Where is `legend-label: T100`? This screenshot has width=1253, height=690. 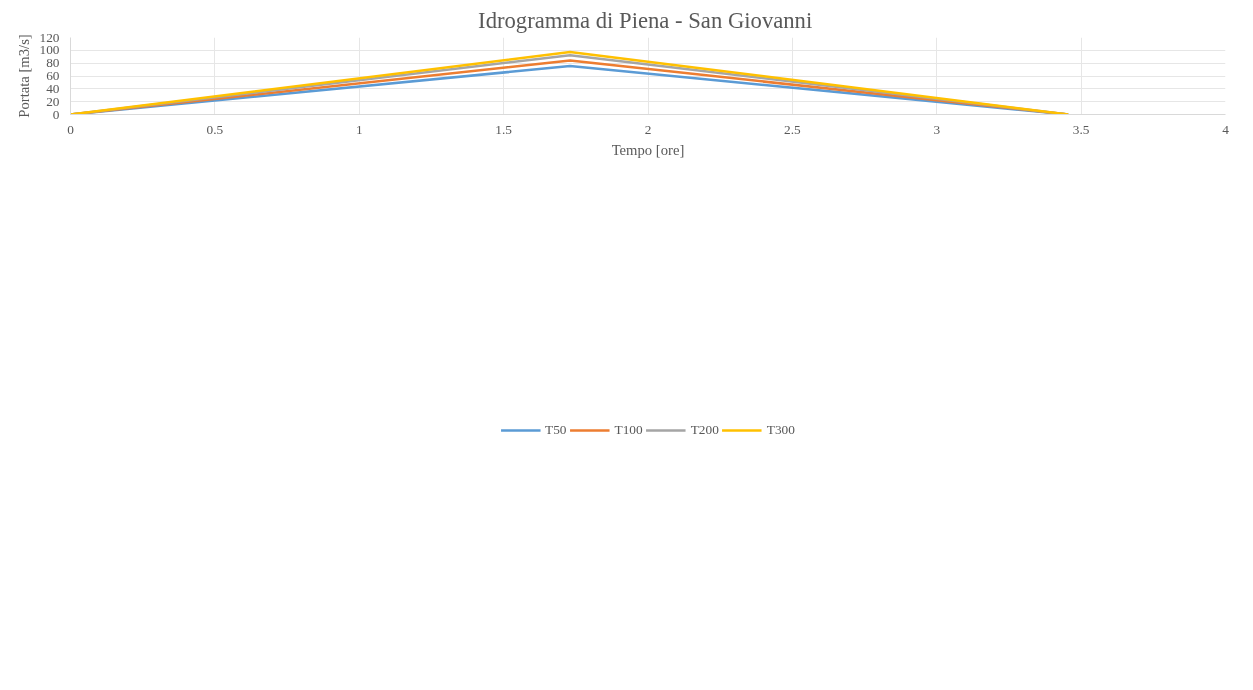 legend-label: T100 is located at coordinates (628, 430).